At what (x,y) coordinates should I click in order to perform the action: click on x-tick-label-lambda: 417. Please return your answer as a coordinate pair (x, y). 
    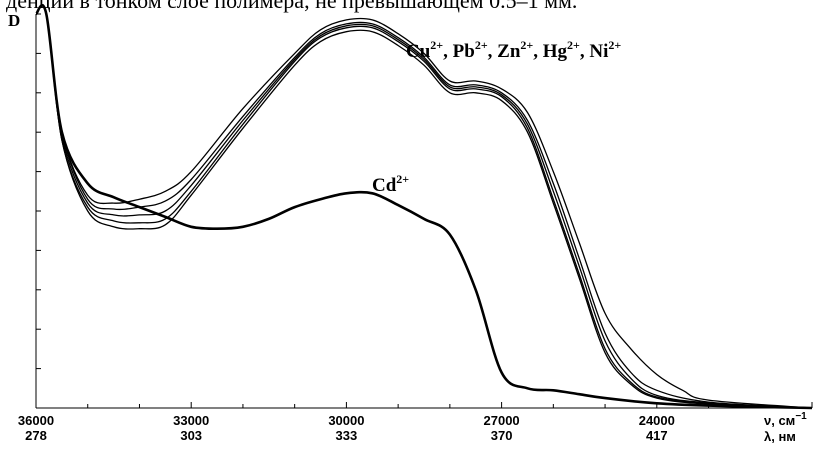
    Looking at the image, I should click on (657, 435).